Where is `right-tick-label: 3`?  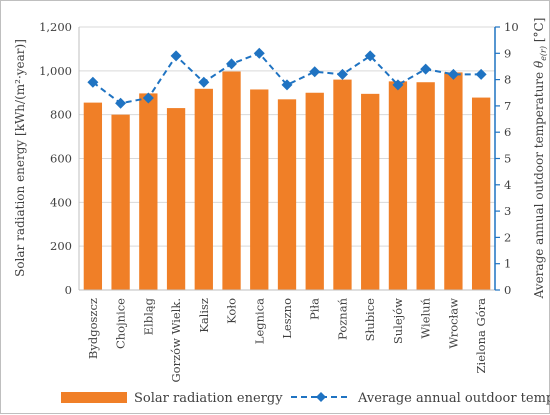
right-tick-label: 3 is located at coordinates (507, 211).